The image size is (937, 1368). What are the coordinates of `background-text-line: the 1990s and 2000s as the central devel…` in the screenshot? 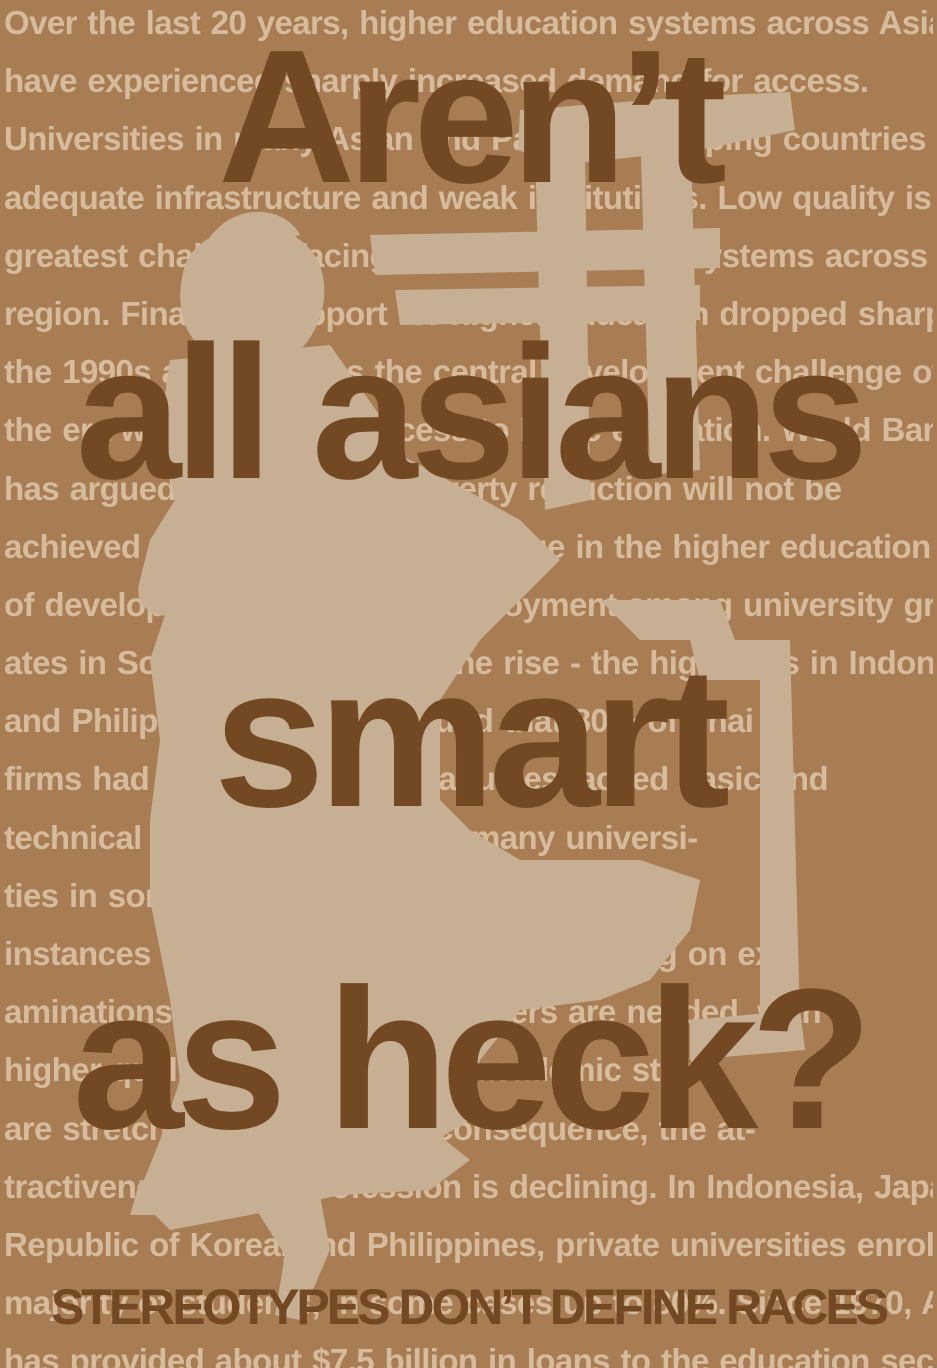 It's located at (468, 372).